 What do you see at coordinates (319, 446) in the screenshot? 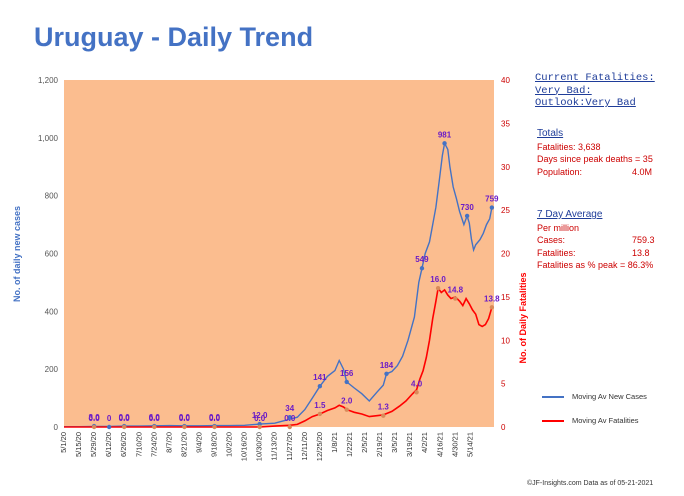
I see `x-tick-label: 12/25/20` at bounding box center [319, 446].